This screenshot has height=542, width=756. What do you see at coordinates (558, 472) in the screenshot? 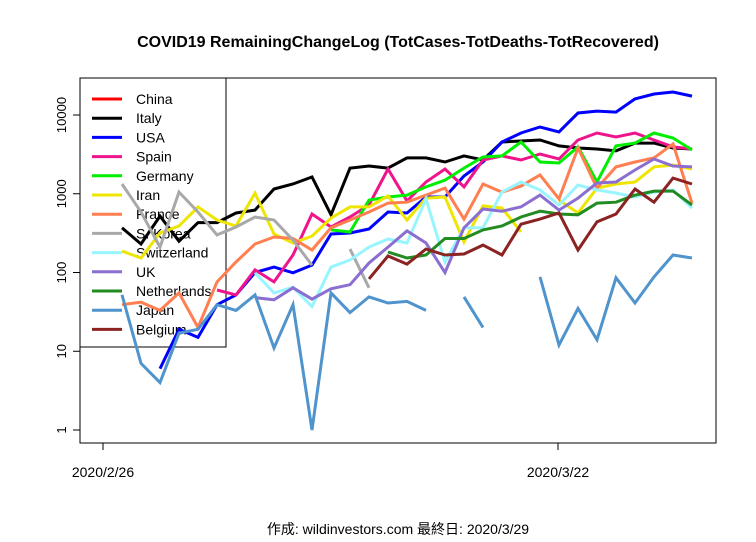
I see `x-tick-label: 2020/3/22` at bounding box center [558, 472].